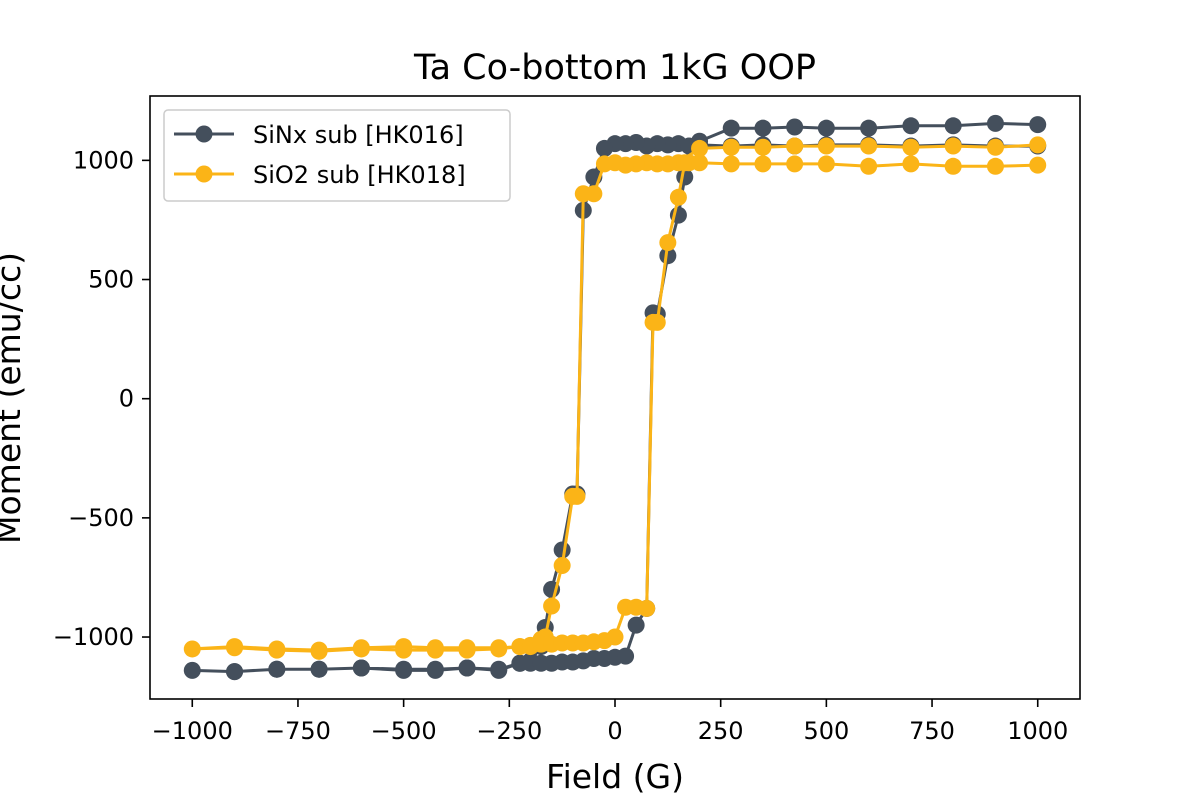 The image size is (1200, 800). What do you see at coordinates (614, 68) in the screenshot?
I see `chart-title: Ta Co-bottom 1kG OOP` at bounding box center [614, 68].